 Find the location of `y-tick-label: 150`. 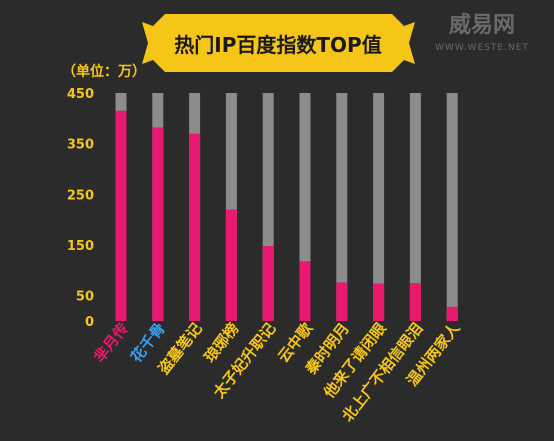

y-tick-label: 150 is located at coordinates (80, 246).